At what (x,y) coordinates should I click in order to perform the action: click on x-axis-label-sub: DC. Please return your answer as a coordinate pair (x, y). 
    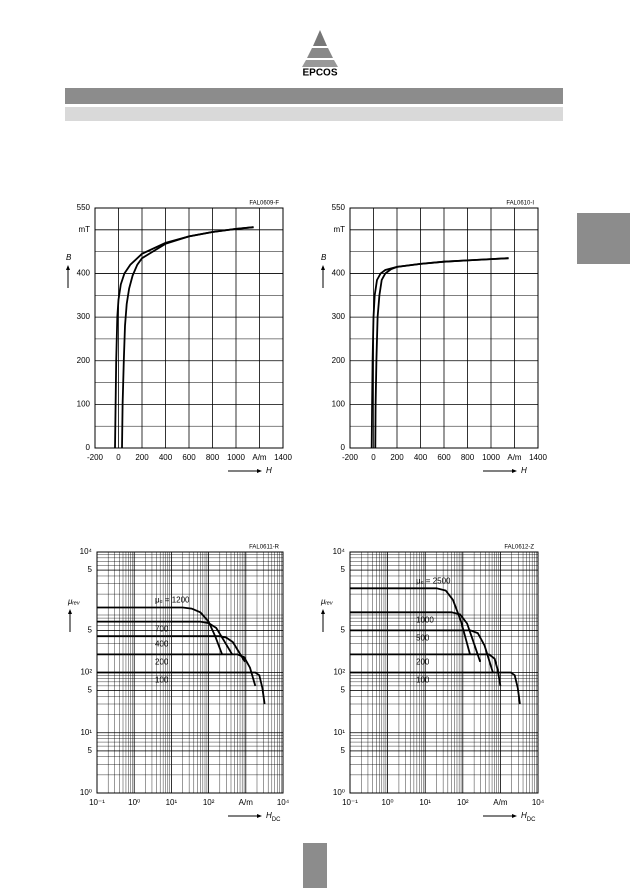
    Looking at the image, I should click on (531, 820).